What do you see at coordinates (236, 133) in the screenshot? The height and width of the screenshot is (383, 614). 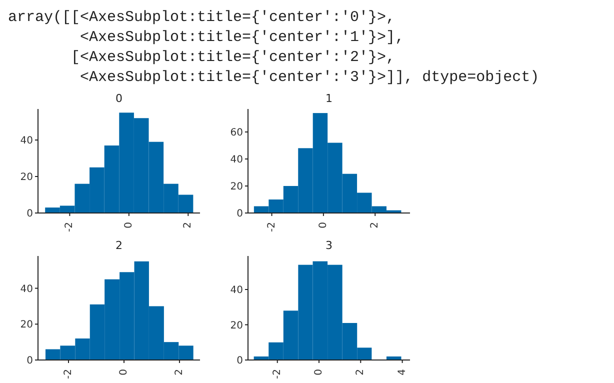 I see `y-tick-label: 60` at bounding box center [236, 133].